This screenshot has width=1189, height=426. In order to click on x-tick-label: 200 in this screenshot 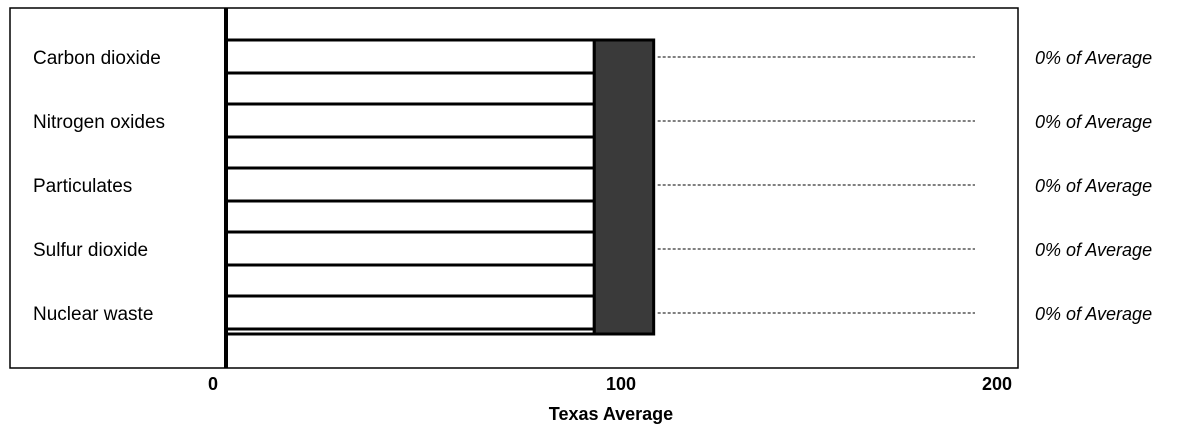, I will do `click(997, 384)`.